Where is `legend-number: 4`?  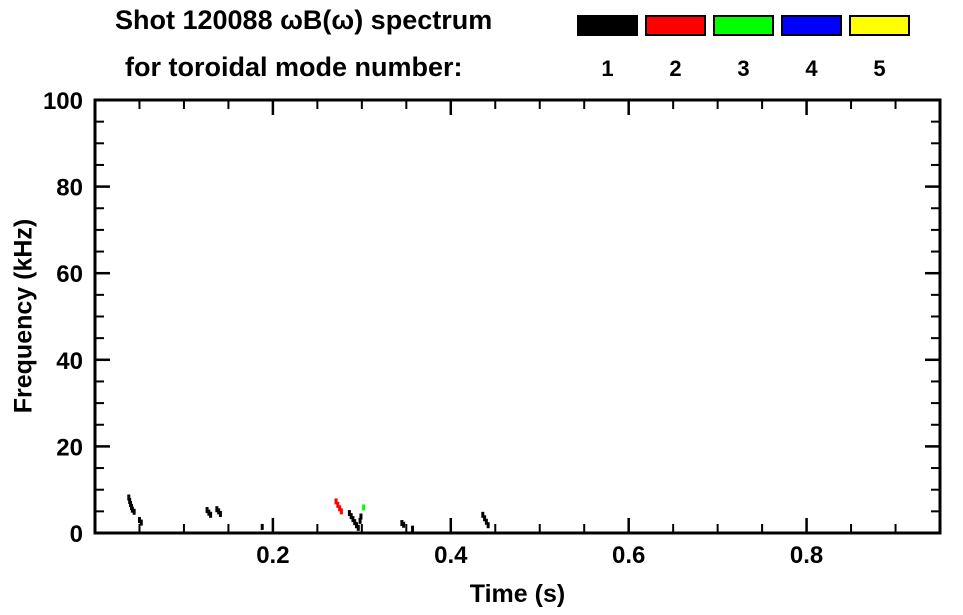 legend-number: 4 is located at coordinates (811, 68).